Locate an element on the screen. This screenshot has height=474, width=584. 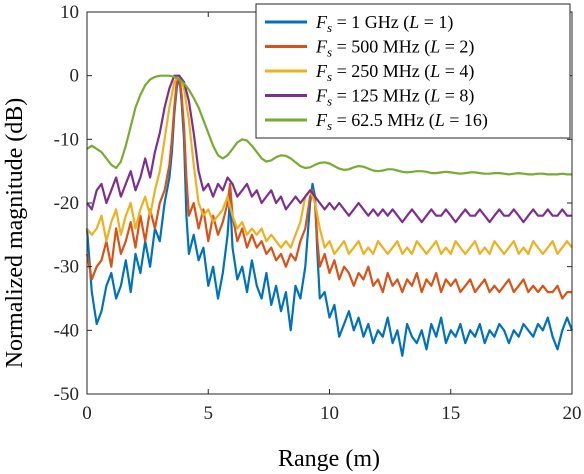
legend-entry-3: Fs = 250 MHz (L = 4) is located at coordinates (394, 72).